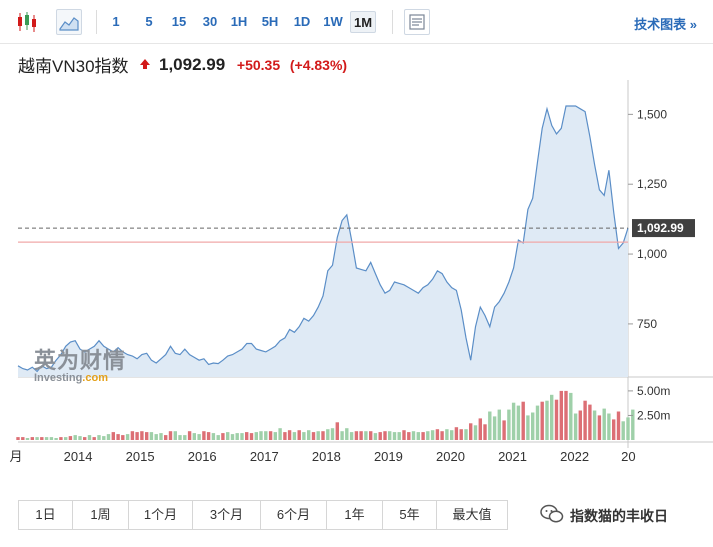 The image size is (713, 547). Describe the element at coordinates (15, 456) in the screenshot. I see `x-tick-label: 月` at that location.